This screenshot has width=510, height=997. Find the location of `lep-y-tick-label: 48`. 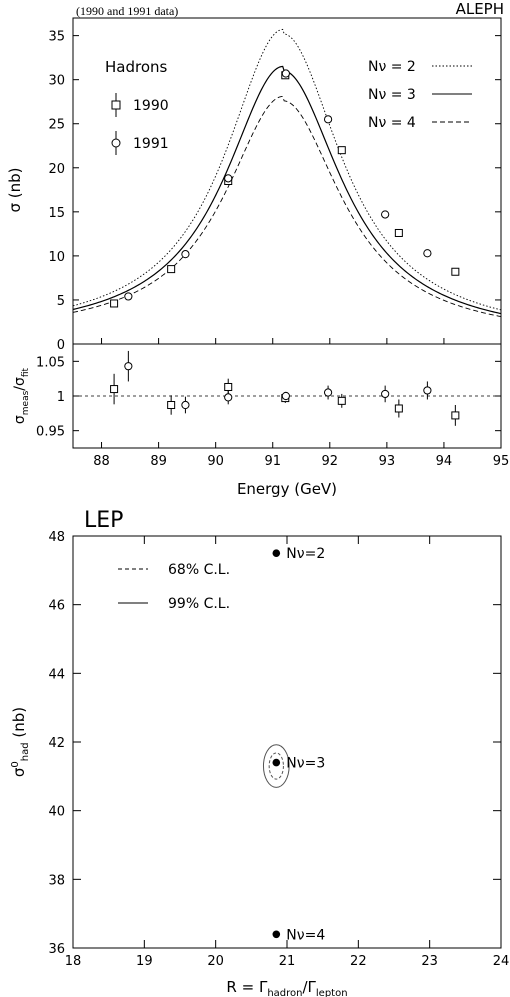

lep-y-tick-label: 48 is located at coordinates (56, 537).